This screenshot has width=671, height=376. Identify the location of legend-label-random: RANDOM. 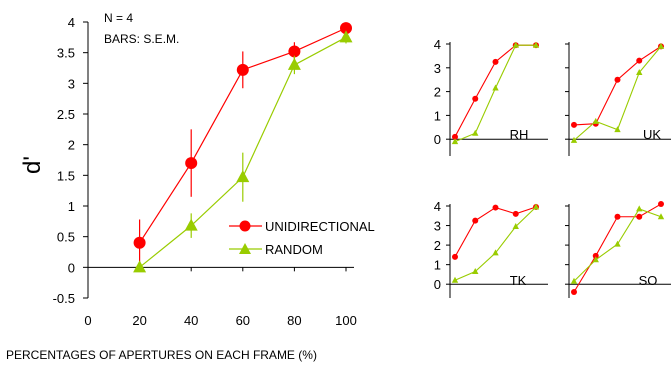
(294, 249).